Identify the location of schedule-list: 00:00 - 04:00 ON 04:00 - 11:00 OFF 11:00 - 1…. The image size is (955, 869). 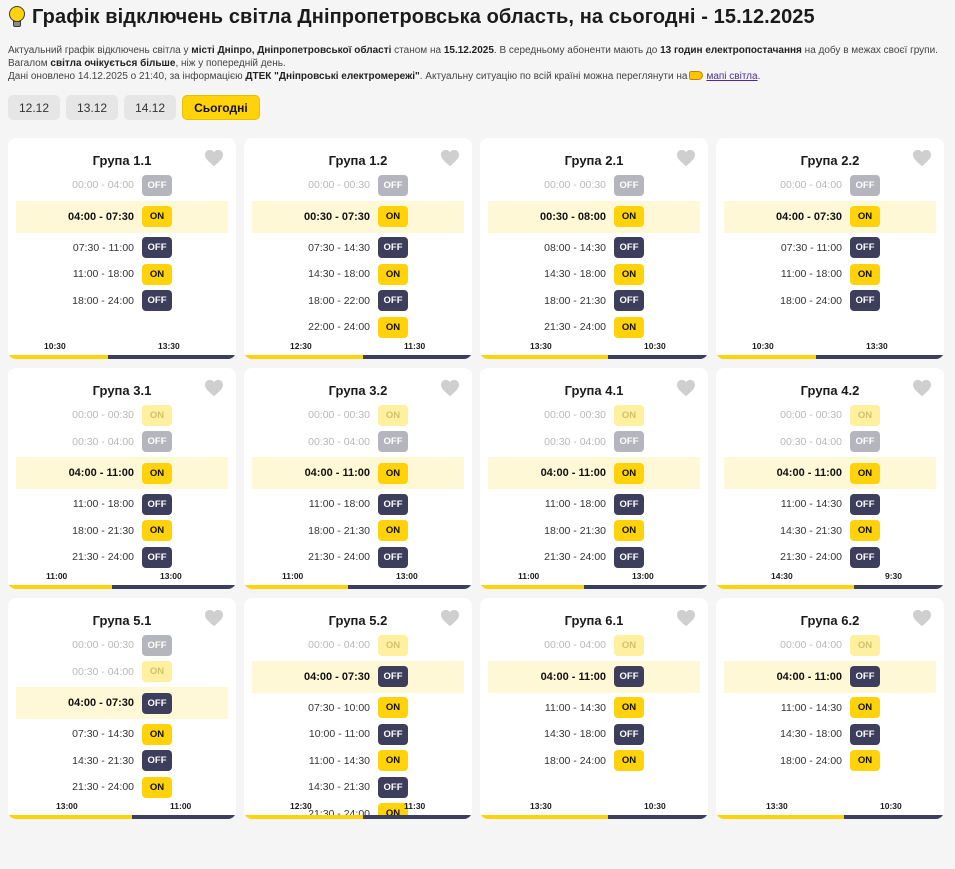
(830, 703).